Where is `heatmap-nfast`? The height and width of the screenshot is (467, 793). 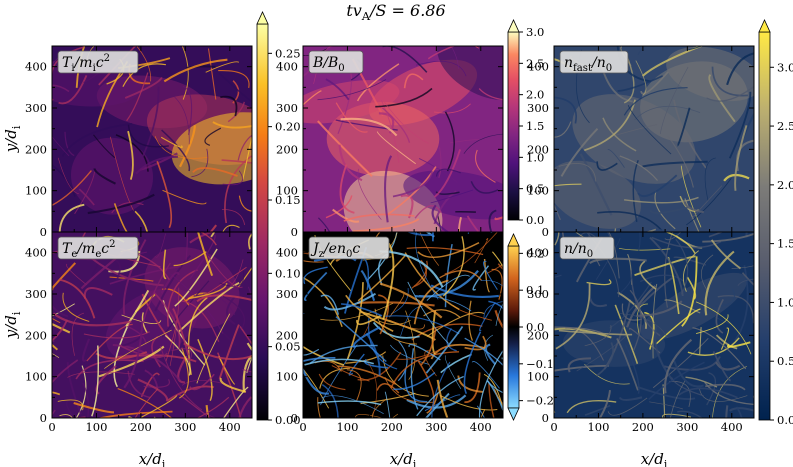 heatmap-nfast is located at coordinates (654, 139).